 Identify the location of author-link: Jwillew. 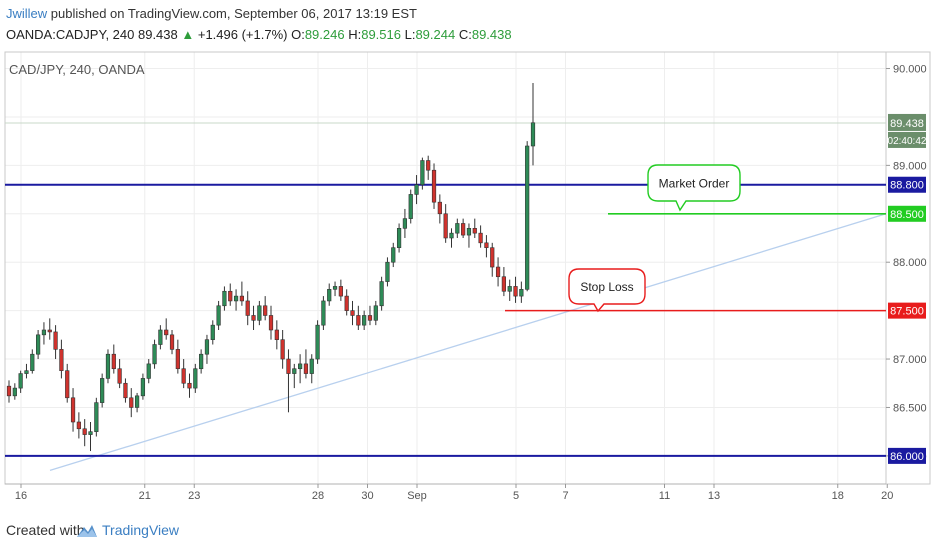
(27, 13).